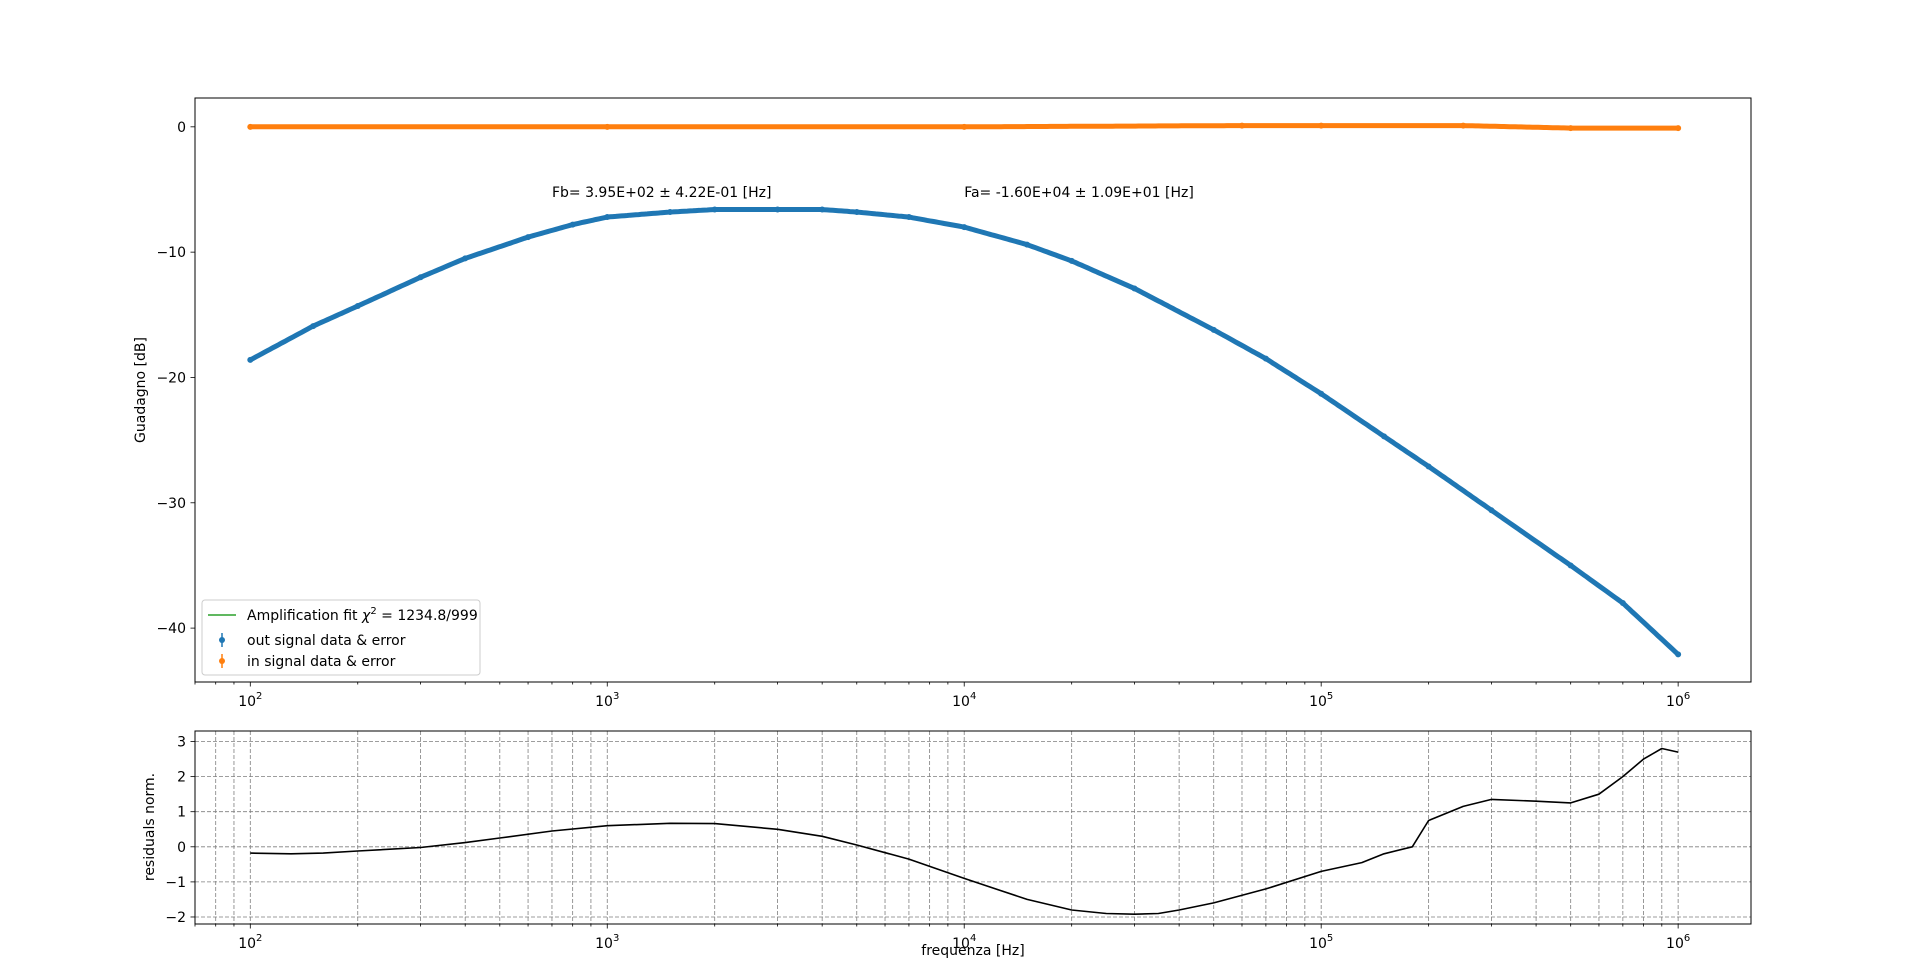 The height and width of the screenshot is (961, 1920). What do you see at coordinates (171, 629) in the screenshot?
I see `gain-y-tick-label: −40` at bounding box center [171, 629].